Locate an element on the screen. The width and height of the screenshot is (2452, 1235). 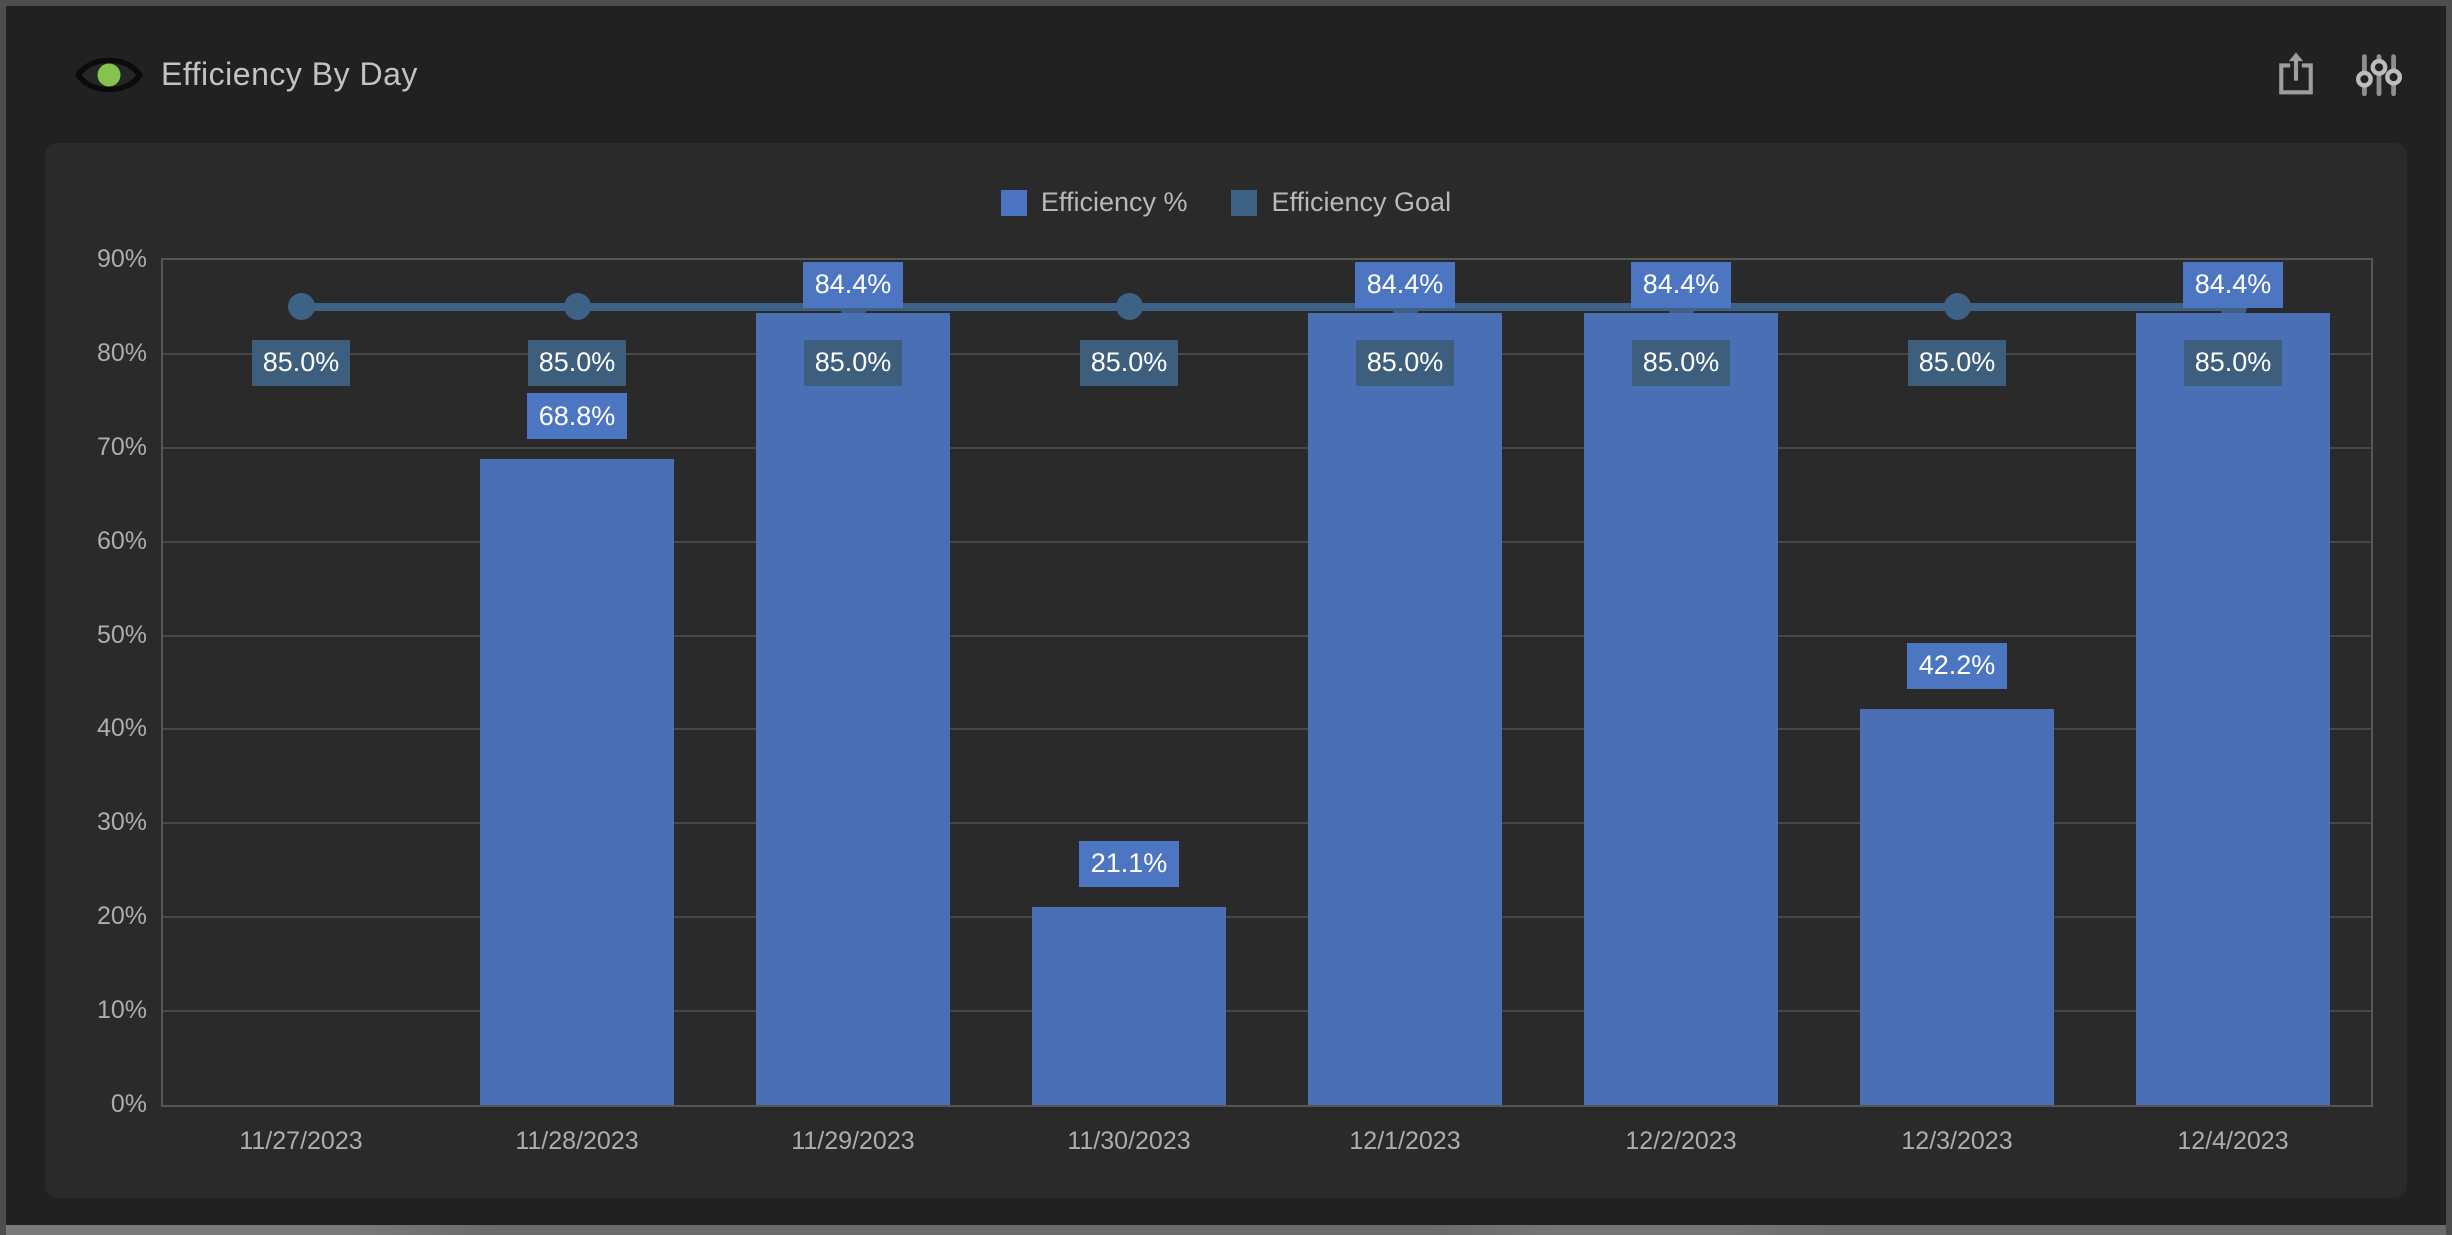
eye-logo-icon is located at coordinates (109, 74).